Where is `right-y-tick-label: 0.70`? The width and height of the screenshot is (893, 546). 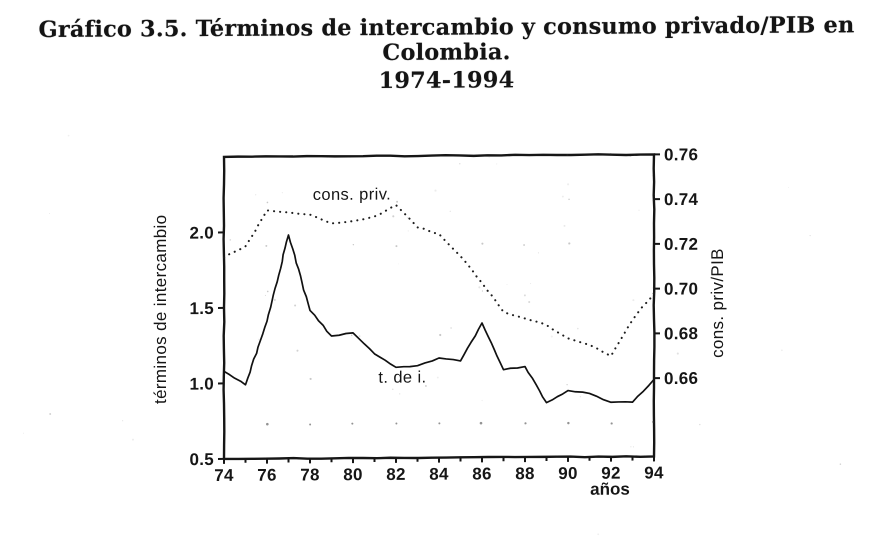 right-y-tick-label: 0.70 is located at coordinates (681, 288).